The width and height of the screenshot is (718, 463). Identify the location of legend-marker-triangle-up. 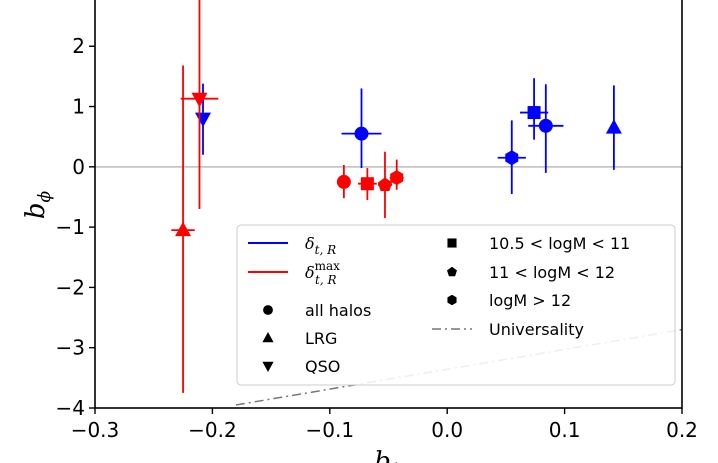
(268, 337).